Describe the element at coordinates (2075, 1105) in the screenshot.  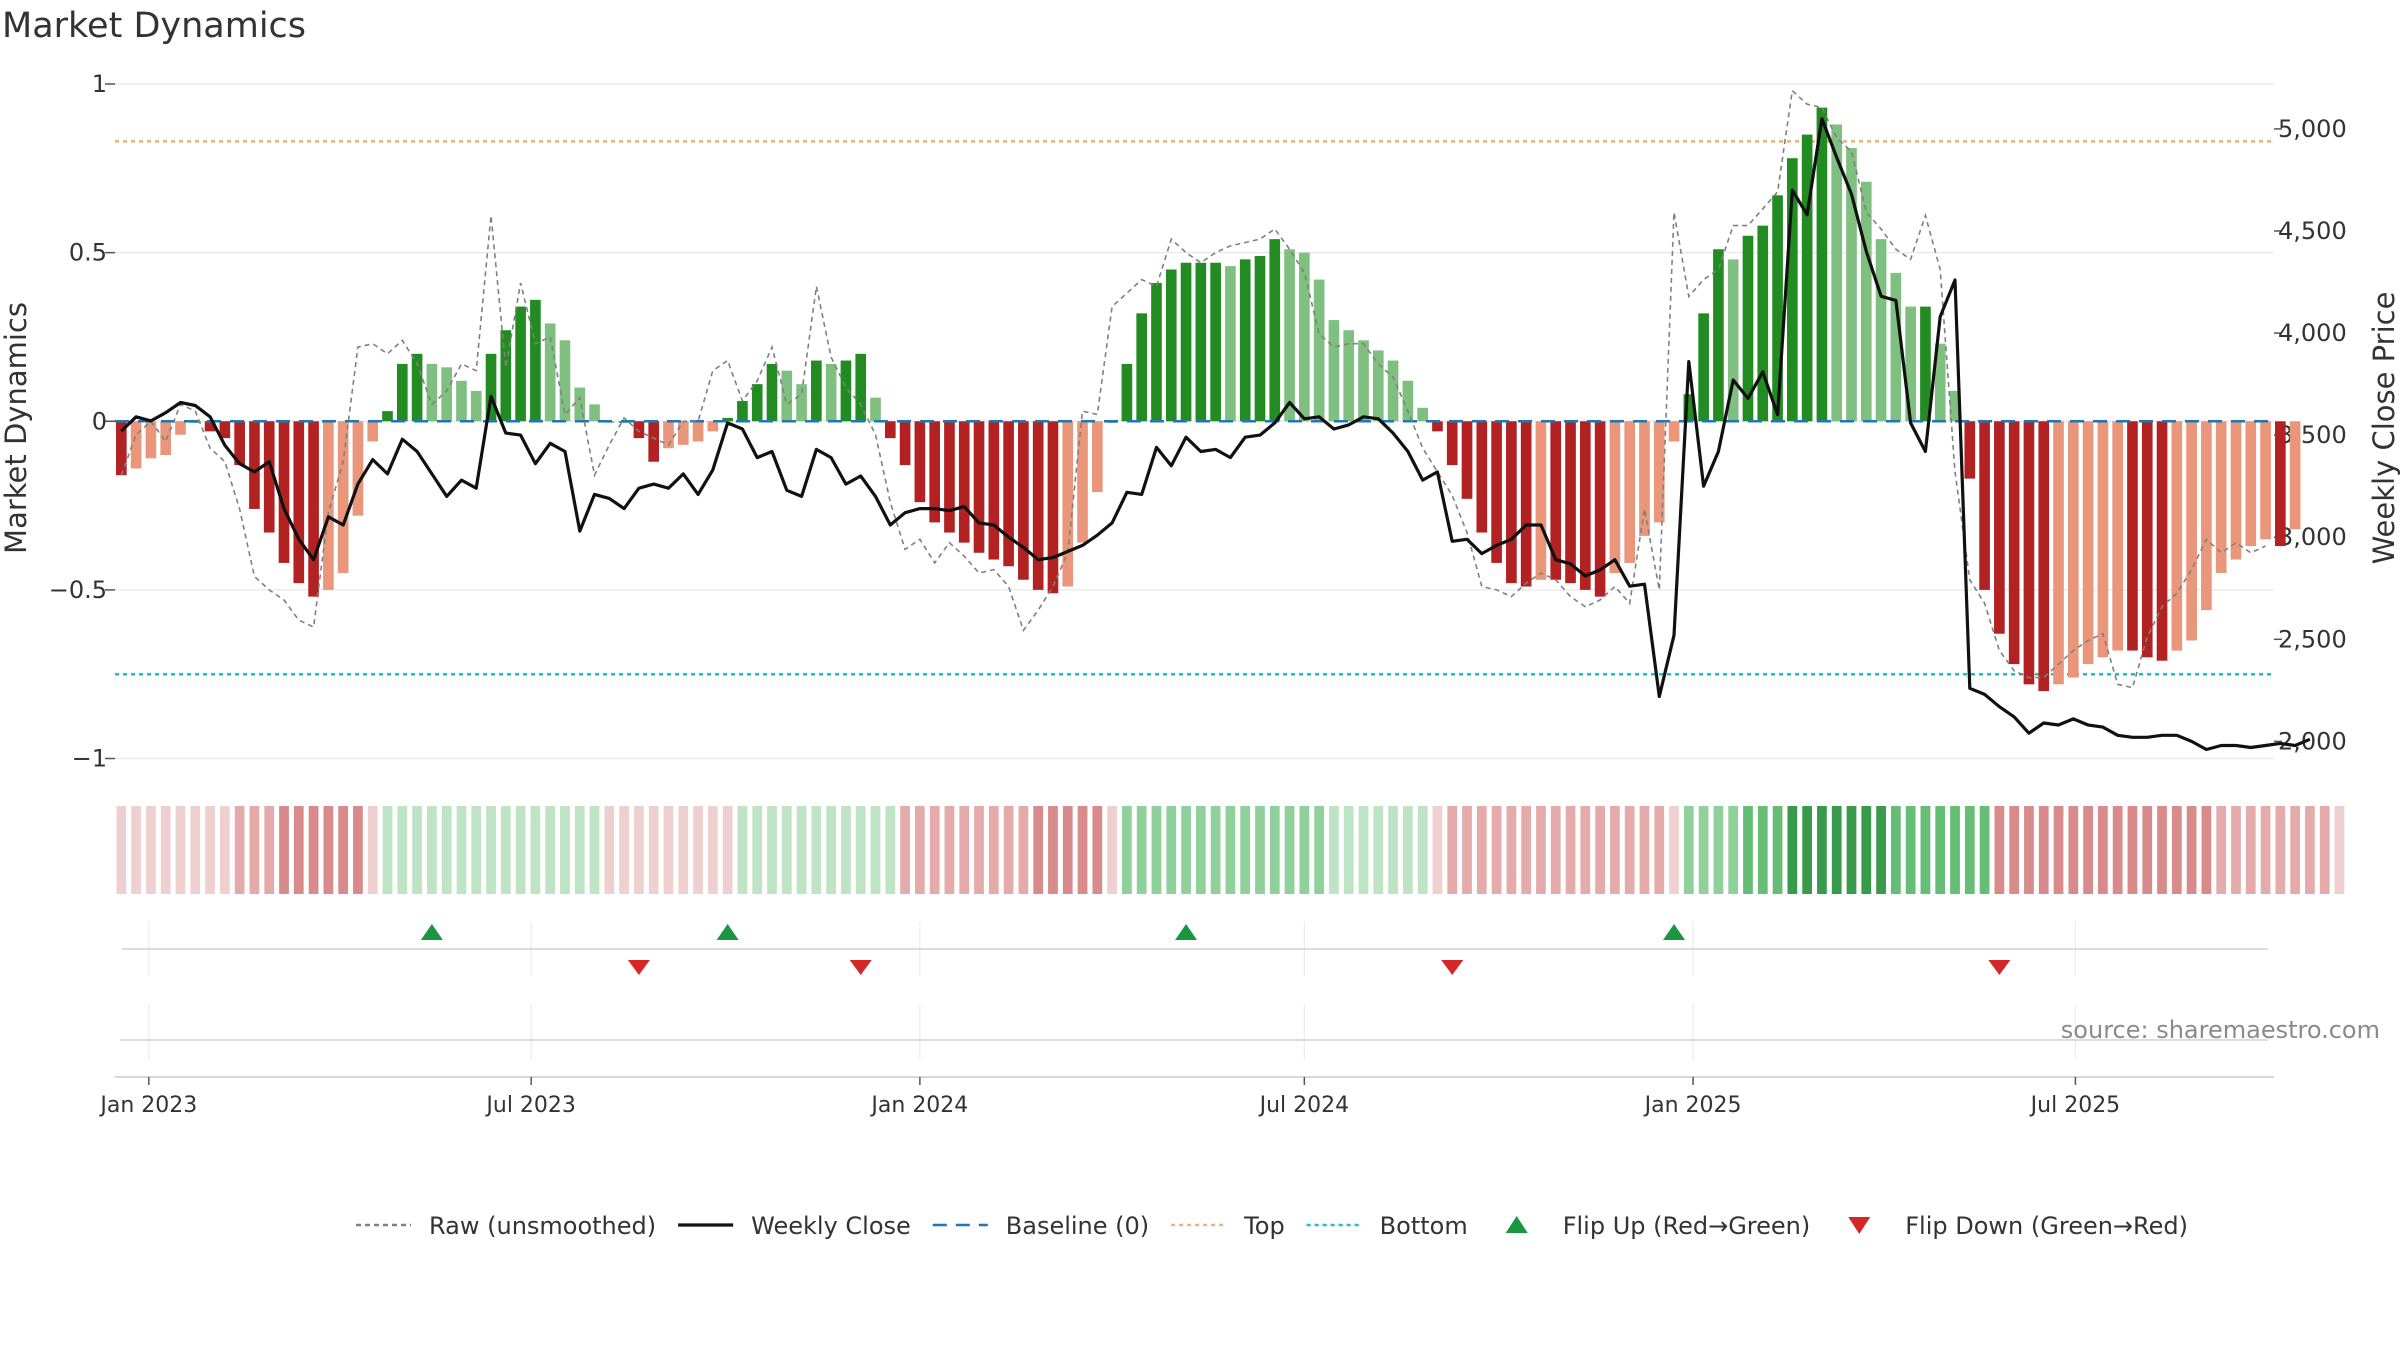
I see `date-tick-label: Jul 2025` at that location.